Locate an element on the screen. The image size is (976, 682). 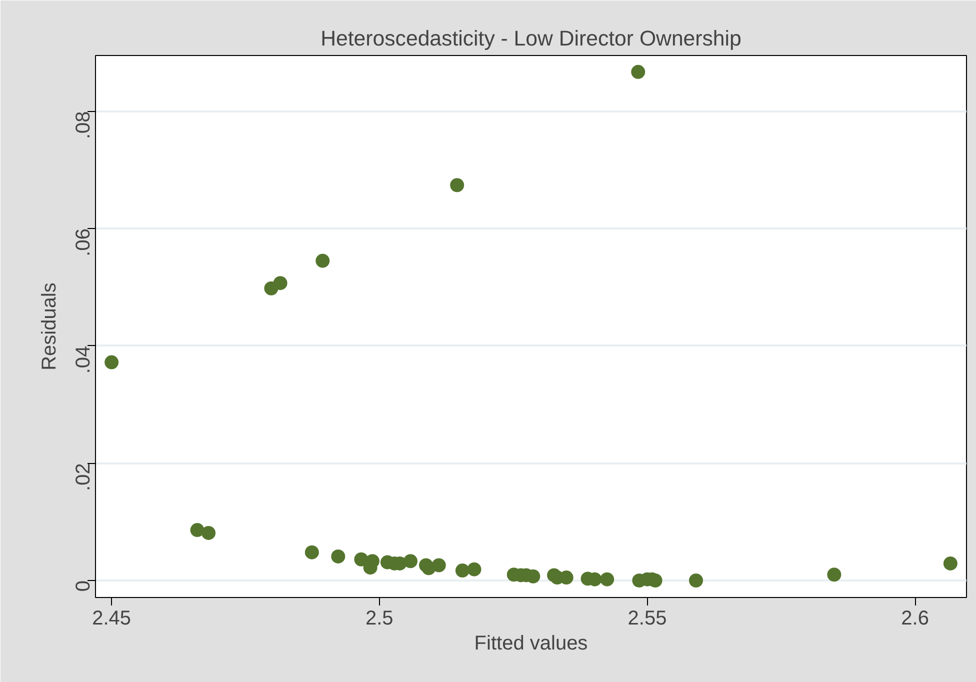
y-tick-label: .06 is located at coordinates (83, 242).